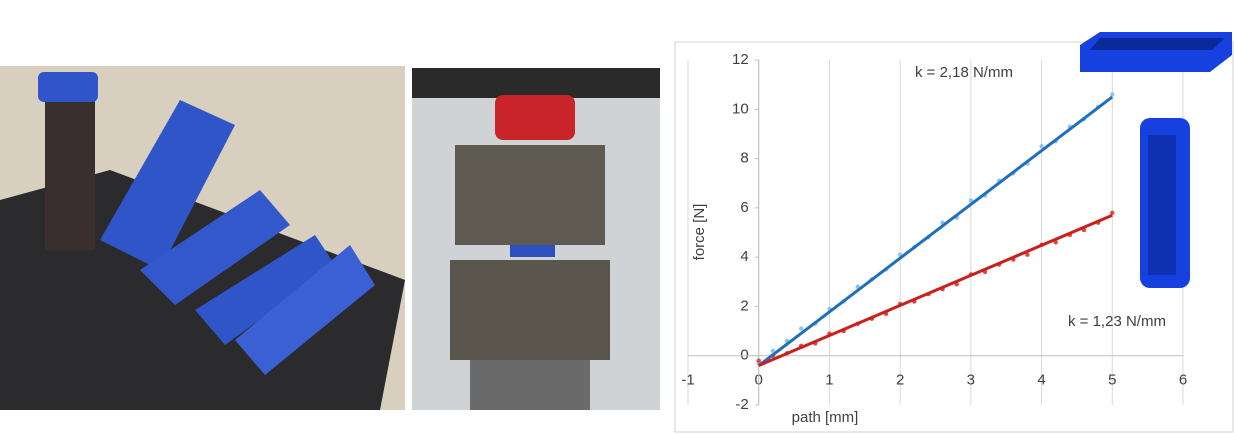 The width and height of the screenshot is (1234, 435). What do you see at coordinates (740, 59) in the screenshot?
I see `y-tick-label: 12` at bounding box center [740, 59].